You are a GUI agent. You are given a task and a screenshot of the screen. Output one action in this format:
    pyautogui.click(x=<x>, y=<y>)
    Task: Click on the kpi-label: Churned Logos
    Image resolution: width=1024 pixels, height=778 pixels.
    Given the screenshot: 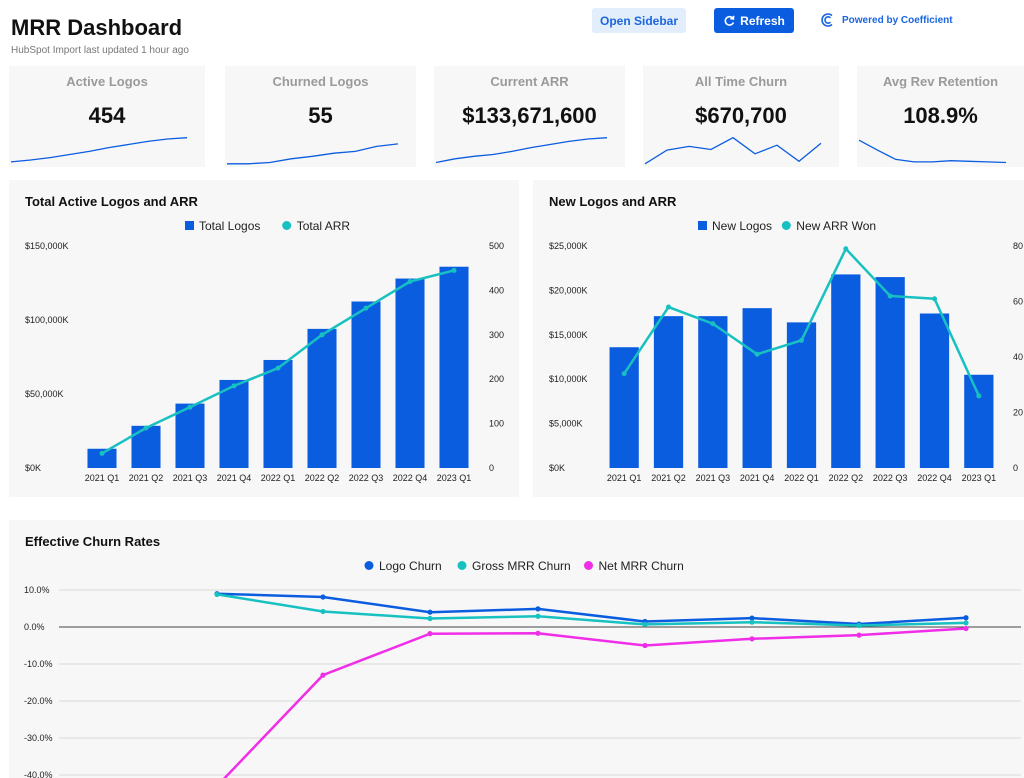 What is the action you would take?
    pyautogui.click(x=320, y=81)
    